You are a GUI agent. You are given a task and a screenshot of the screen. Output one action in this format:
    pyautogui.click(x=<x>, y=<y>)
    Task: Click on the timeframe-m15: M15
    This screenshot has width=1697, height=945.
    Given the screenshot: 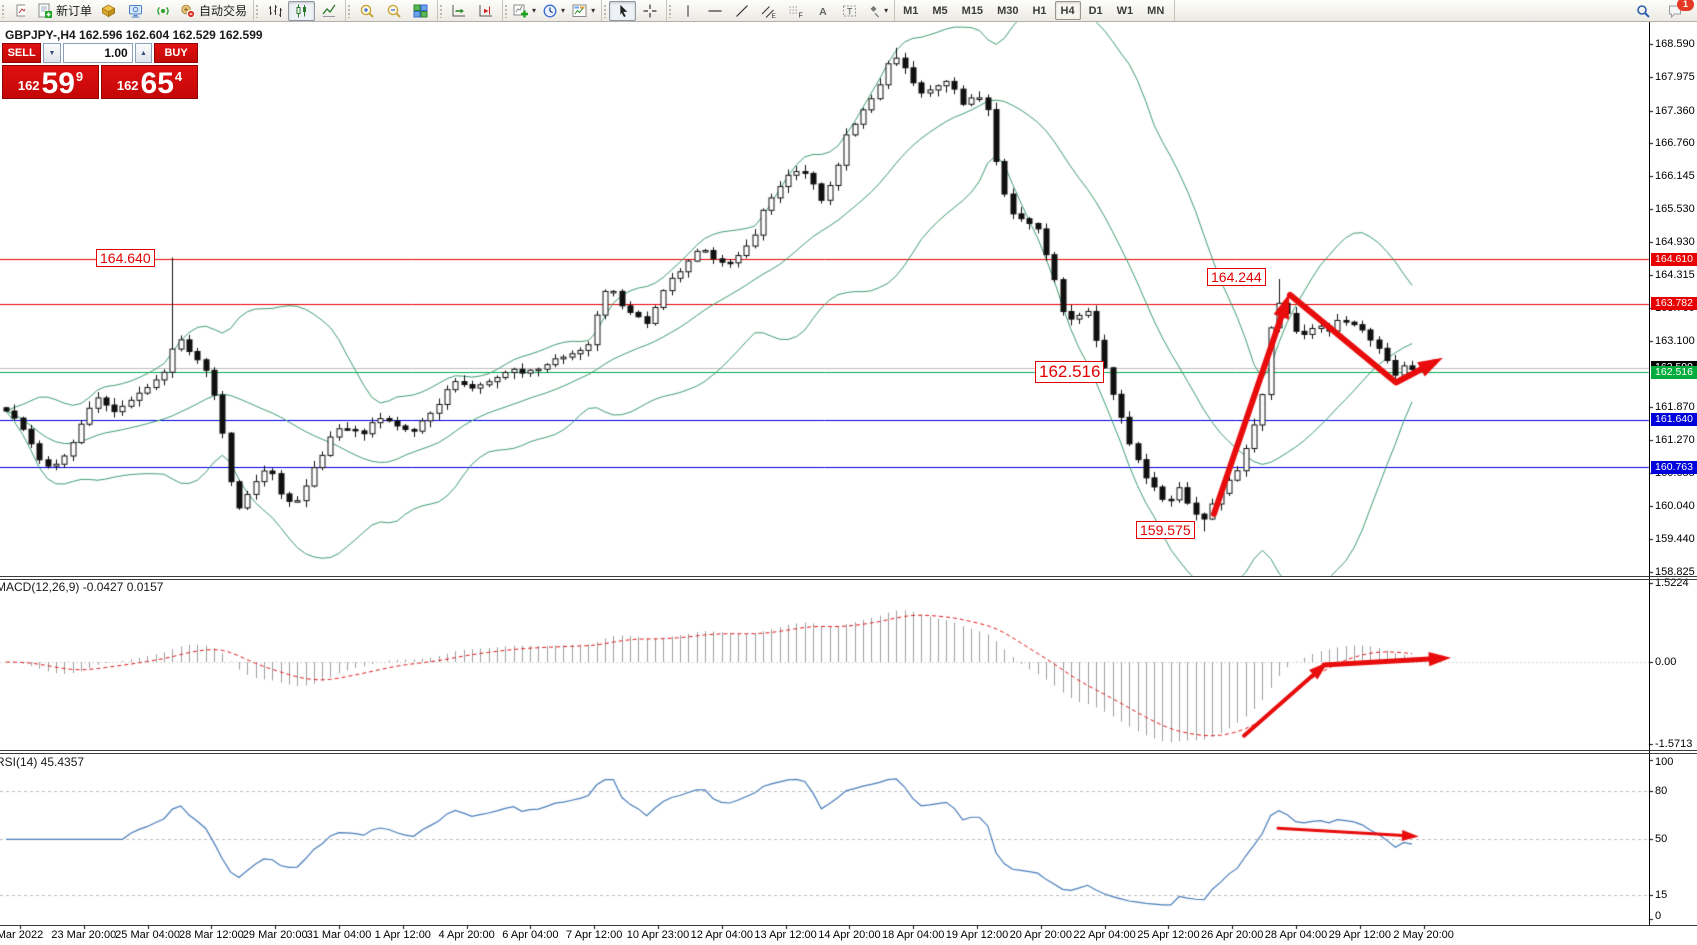 What is the action you would take?
    pyautogui.click(x=972, y=10)
    